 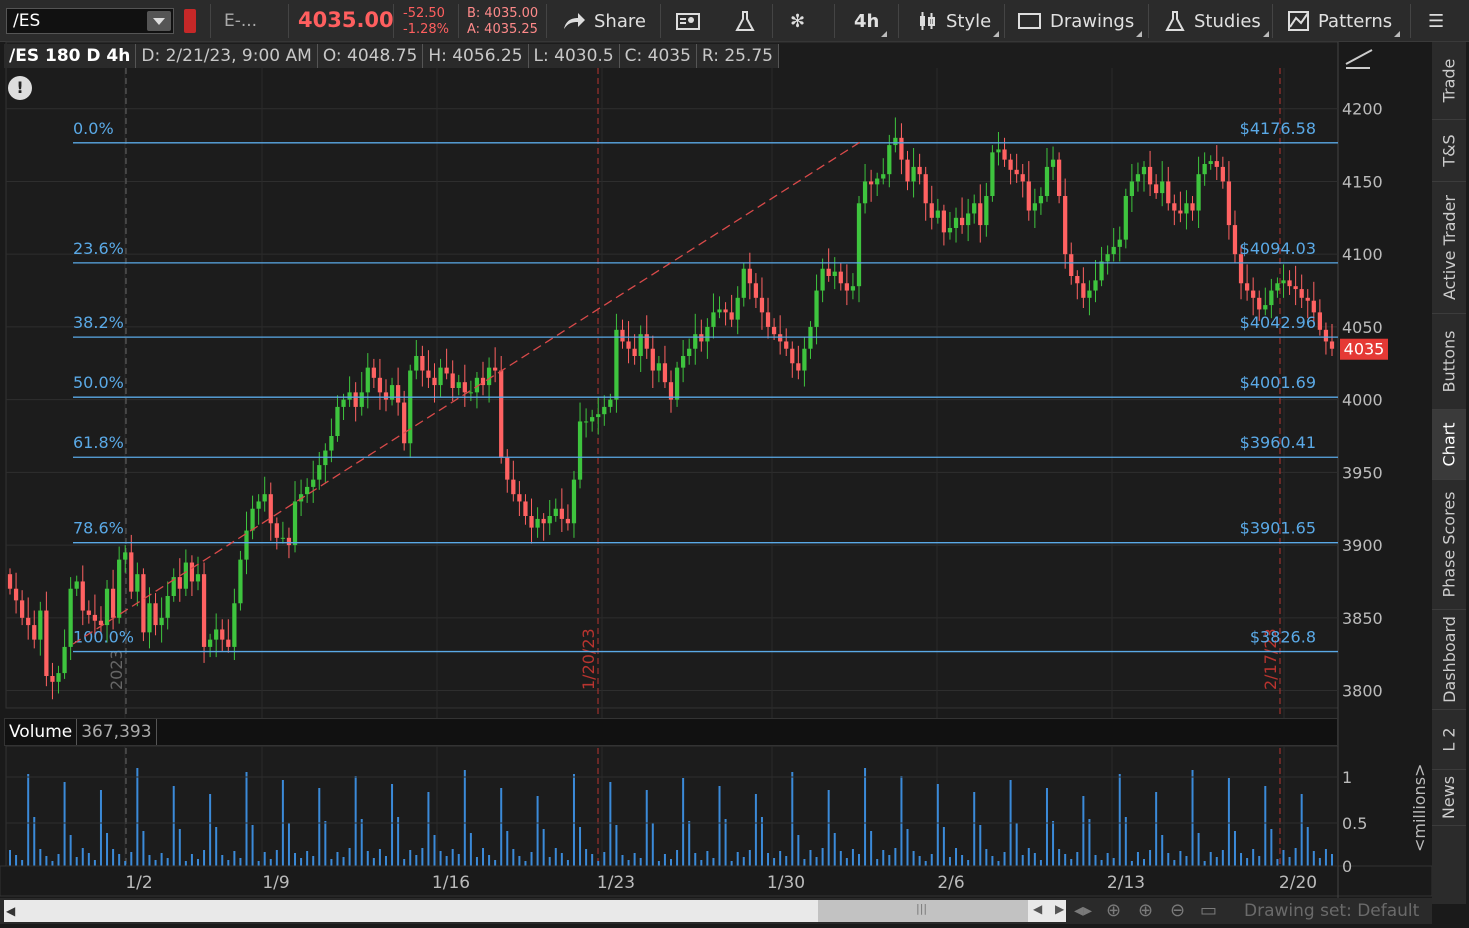 I want to click on scroll-back-icon: ◀, so click(x=1038, y=909).